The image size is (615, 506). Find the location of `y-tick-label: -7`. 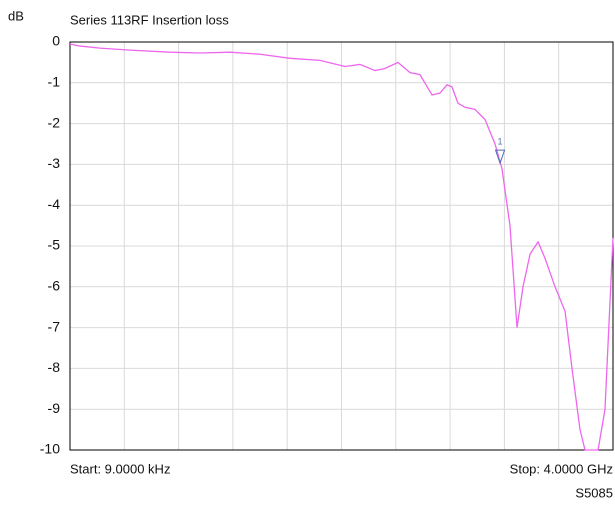

y-tick-label: -7 is located at coordinates (54, 326).